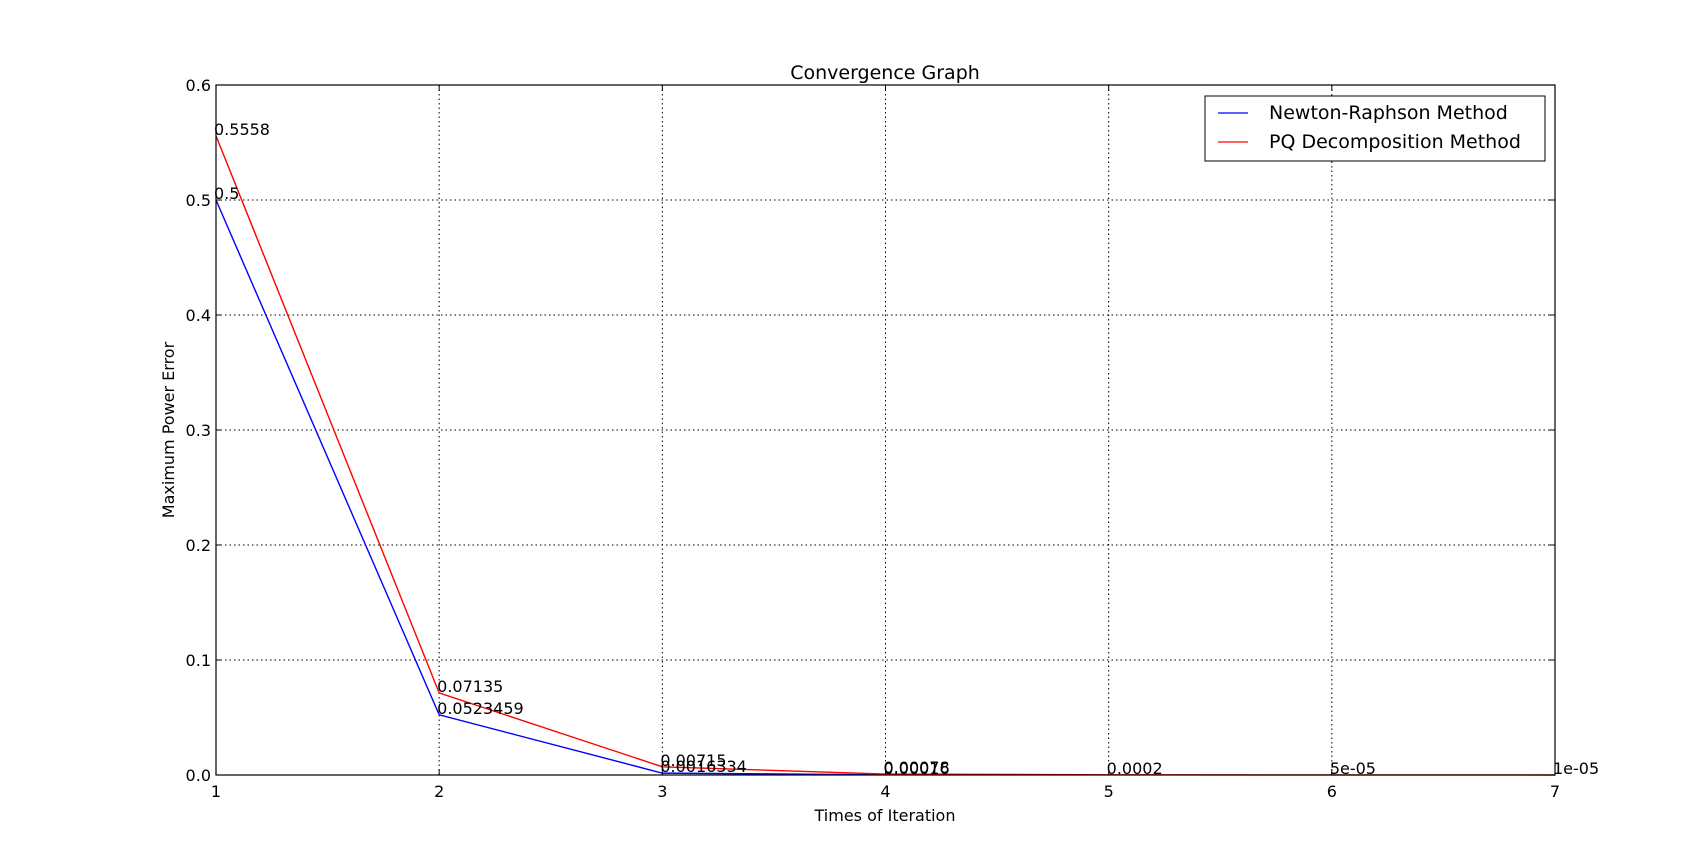 The image size is (1707, 851). What do you see at coordinates (1576, 768) in the screenshot?
I see `data-label: 1e-05` at bounding box center [1576, 768].